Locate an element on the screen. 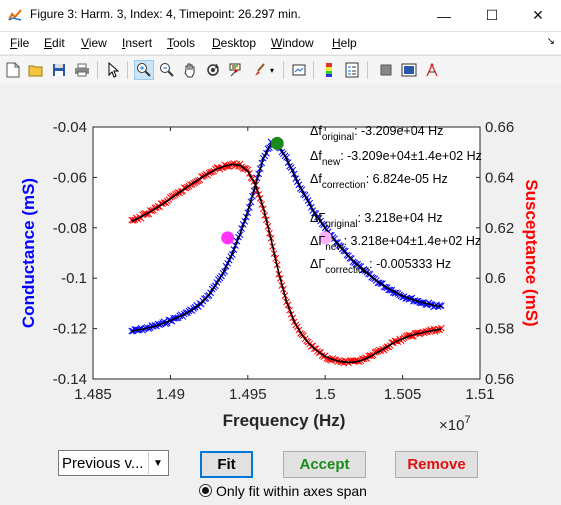  fit-button: Fit is located at coordinates (226, 464).